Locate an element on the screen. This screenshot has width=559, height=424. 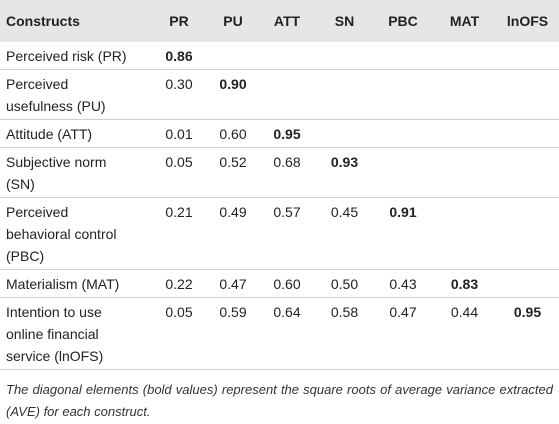
header-cell: MAT is located at coordinates (464, 21).